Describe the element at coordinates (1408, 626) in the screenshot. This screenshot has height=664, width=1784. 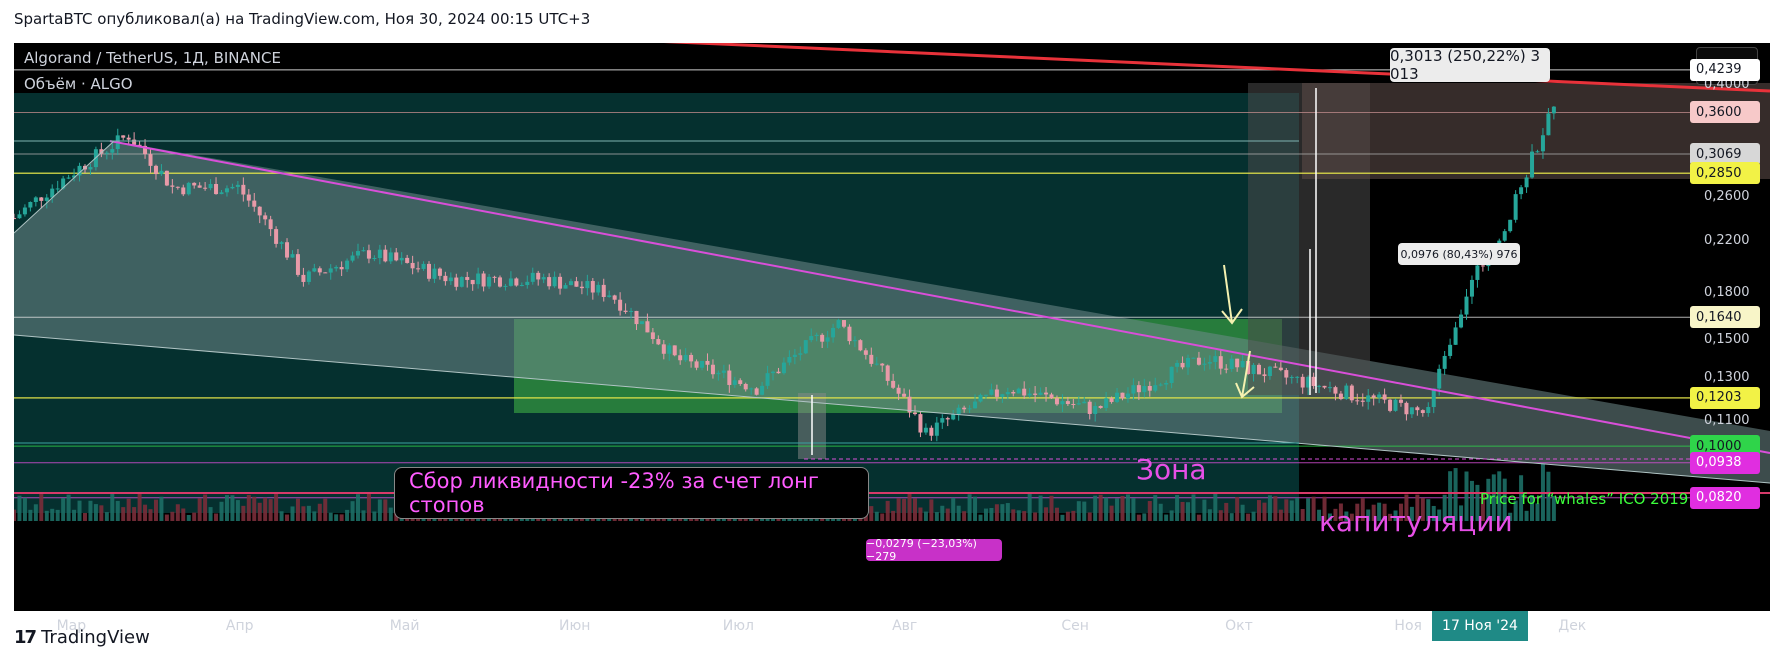
I see `time-axis-label: Ноя` at that location.